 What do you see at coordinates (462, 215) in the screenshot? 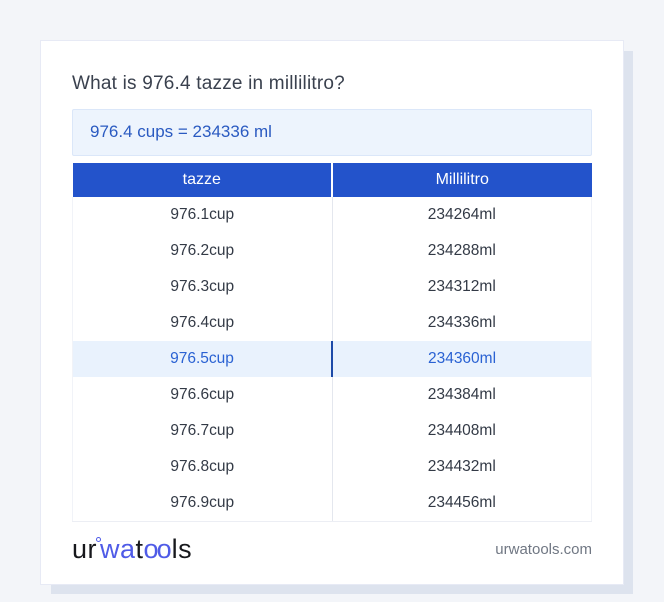
I see `ml-cell: 234264ml` at bounding box center [462, 215].